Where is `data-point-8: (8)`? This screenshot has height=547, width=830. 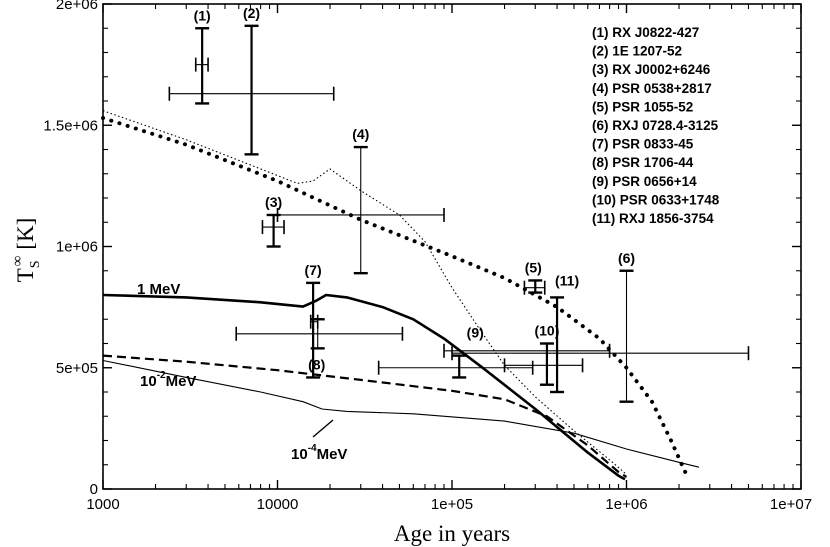
data-point-8: (8) is located at coordinates (319, 345).